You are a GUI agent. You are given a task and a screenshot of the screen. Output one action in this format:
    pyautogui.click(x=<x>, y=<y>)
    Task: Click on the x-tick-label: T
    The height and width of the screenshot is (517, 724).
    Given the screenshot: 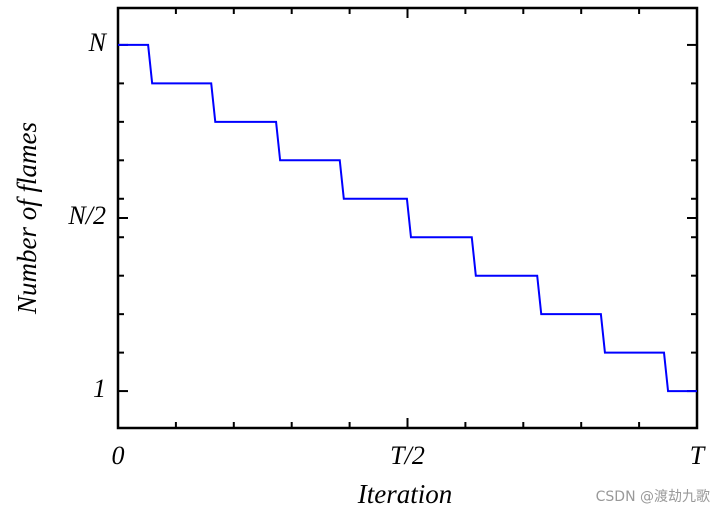 What is the action you would take?
    pyautogui.click(x=698, y=455)
    